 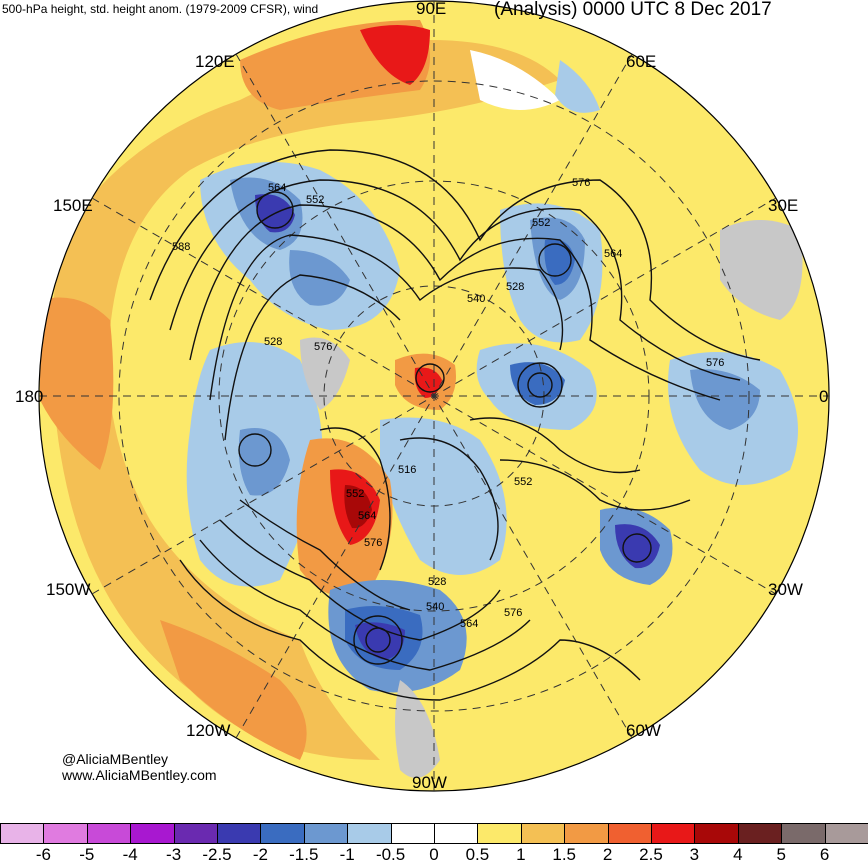 I want to click on lon-label-120w: 120W, so click(x=208, y=730).